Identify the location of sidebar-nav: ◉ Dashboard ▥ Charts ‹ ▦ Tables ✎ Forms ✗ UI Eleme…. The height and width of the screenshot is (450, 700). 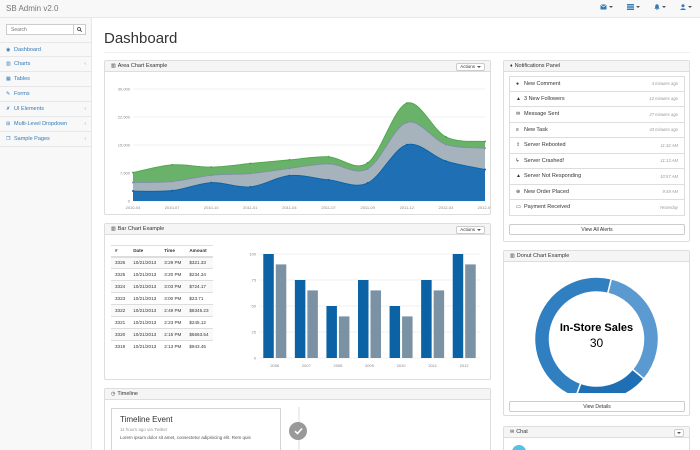
(45, 94).